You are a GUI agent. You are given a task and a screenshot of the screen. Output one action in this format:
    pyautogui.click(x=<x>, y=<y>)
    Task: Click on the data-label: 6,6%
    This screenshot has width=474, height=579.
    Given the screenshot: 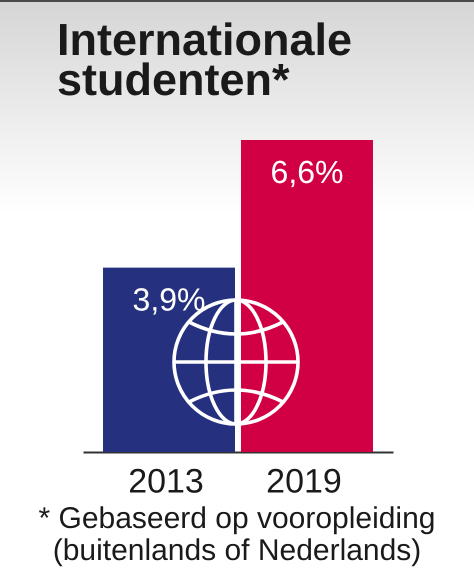 What is the action you would take?
    pyautogui.click(x=307, y=172)
    